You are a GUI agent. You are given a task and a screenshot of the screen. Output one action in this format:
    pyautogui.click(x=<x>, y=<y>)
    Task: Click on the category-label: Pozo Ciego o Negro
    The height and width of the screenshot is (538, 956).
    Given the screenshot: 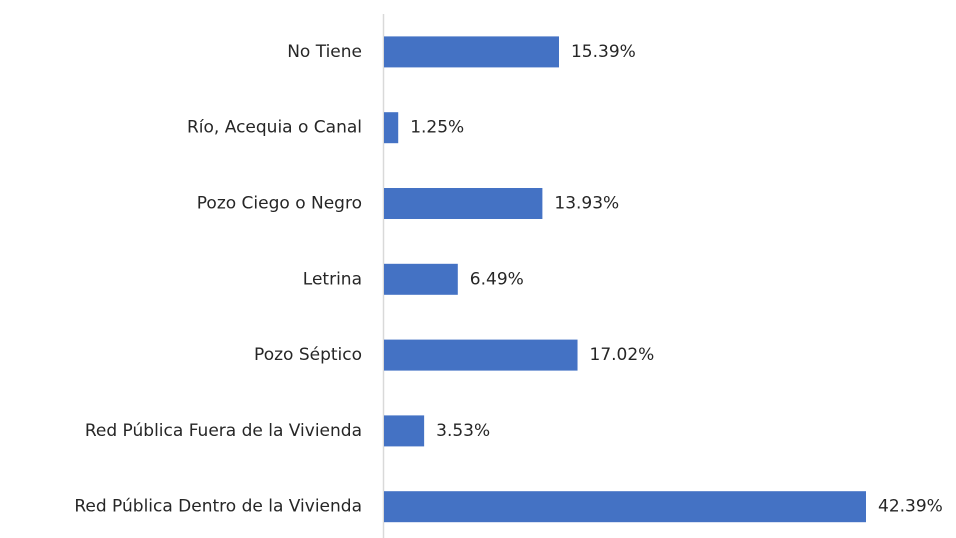 What is the action you would take?
    pyautogui.click(x=279, y=204)
    